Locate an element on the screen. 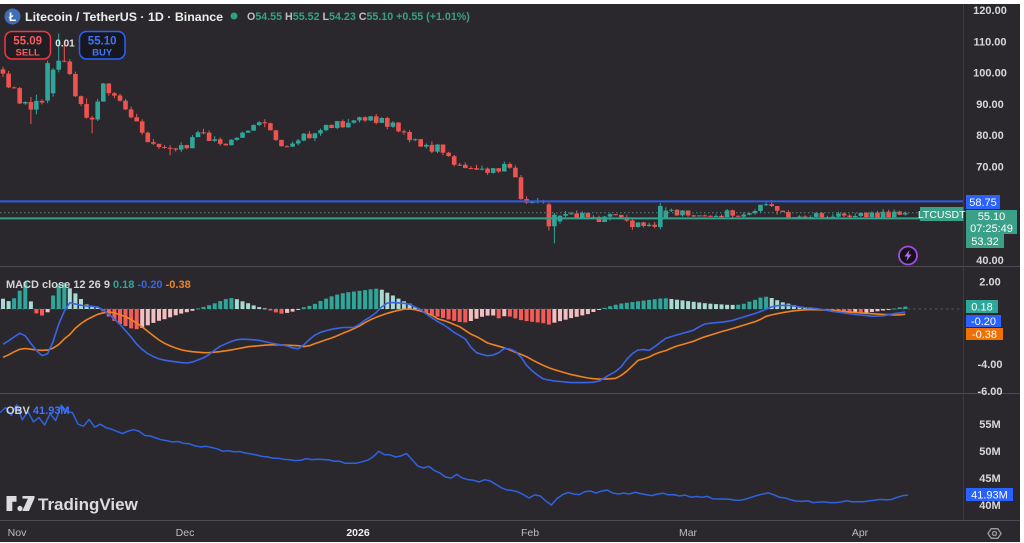 The image size is (1024, 543). svg-text: 41.93M is located at coordinates (989, 496).